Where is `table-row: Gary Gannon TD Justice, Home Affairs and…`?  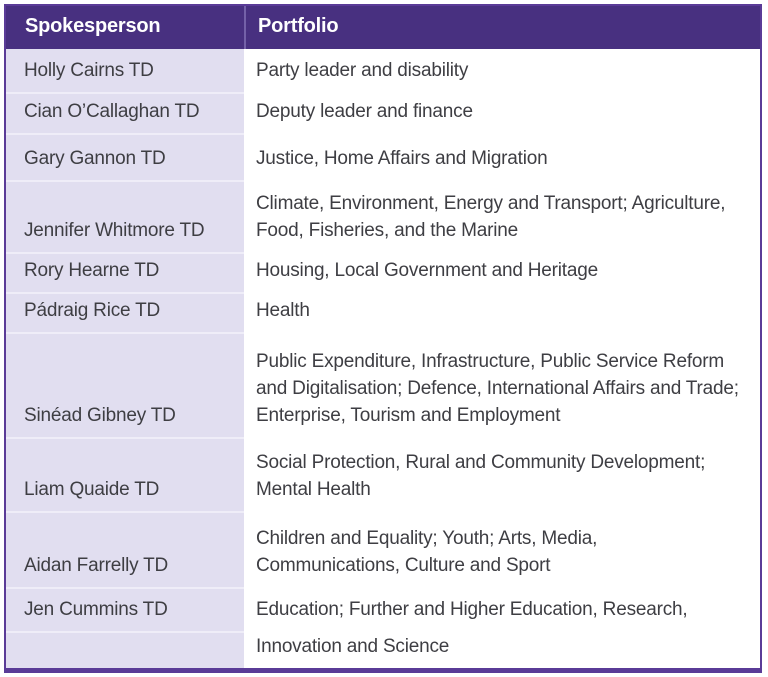 table-row: Gary Gannon TD Justice, Home Affairs and… is located at coordinates (383, 156).